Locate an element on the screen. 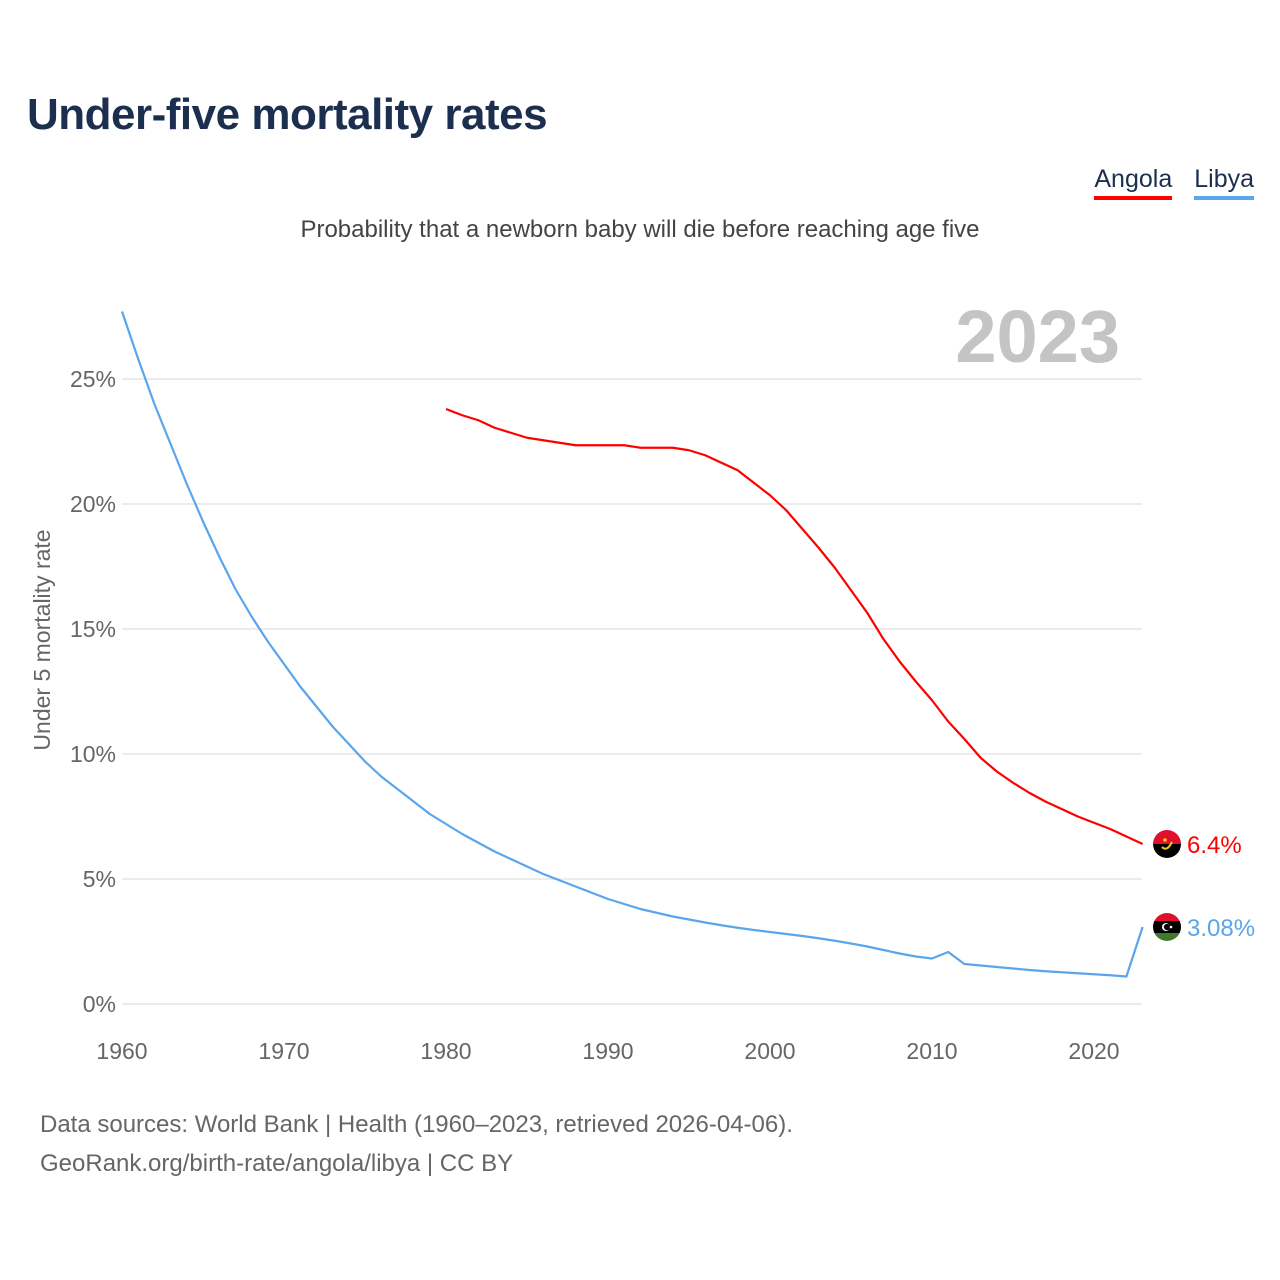  x-tick-label: 1990 is located at coordinates (607, 1051).